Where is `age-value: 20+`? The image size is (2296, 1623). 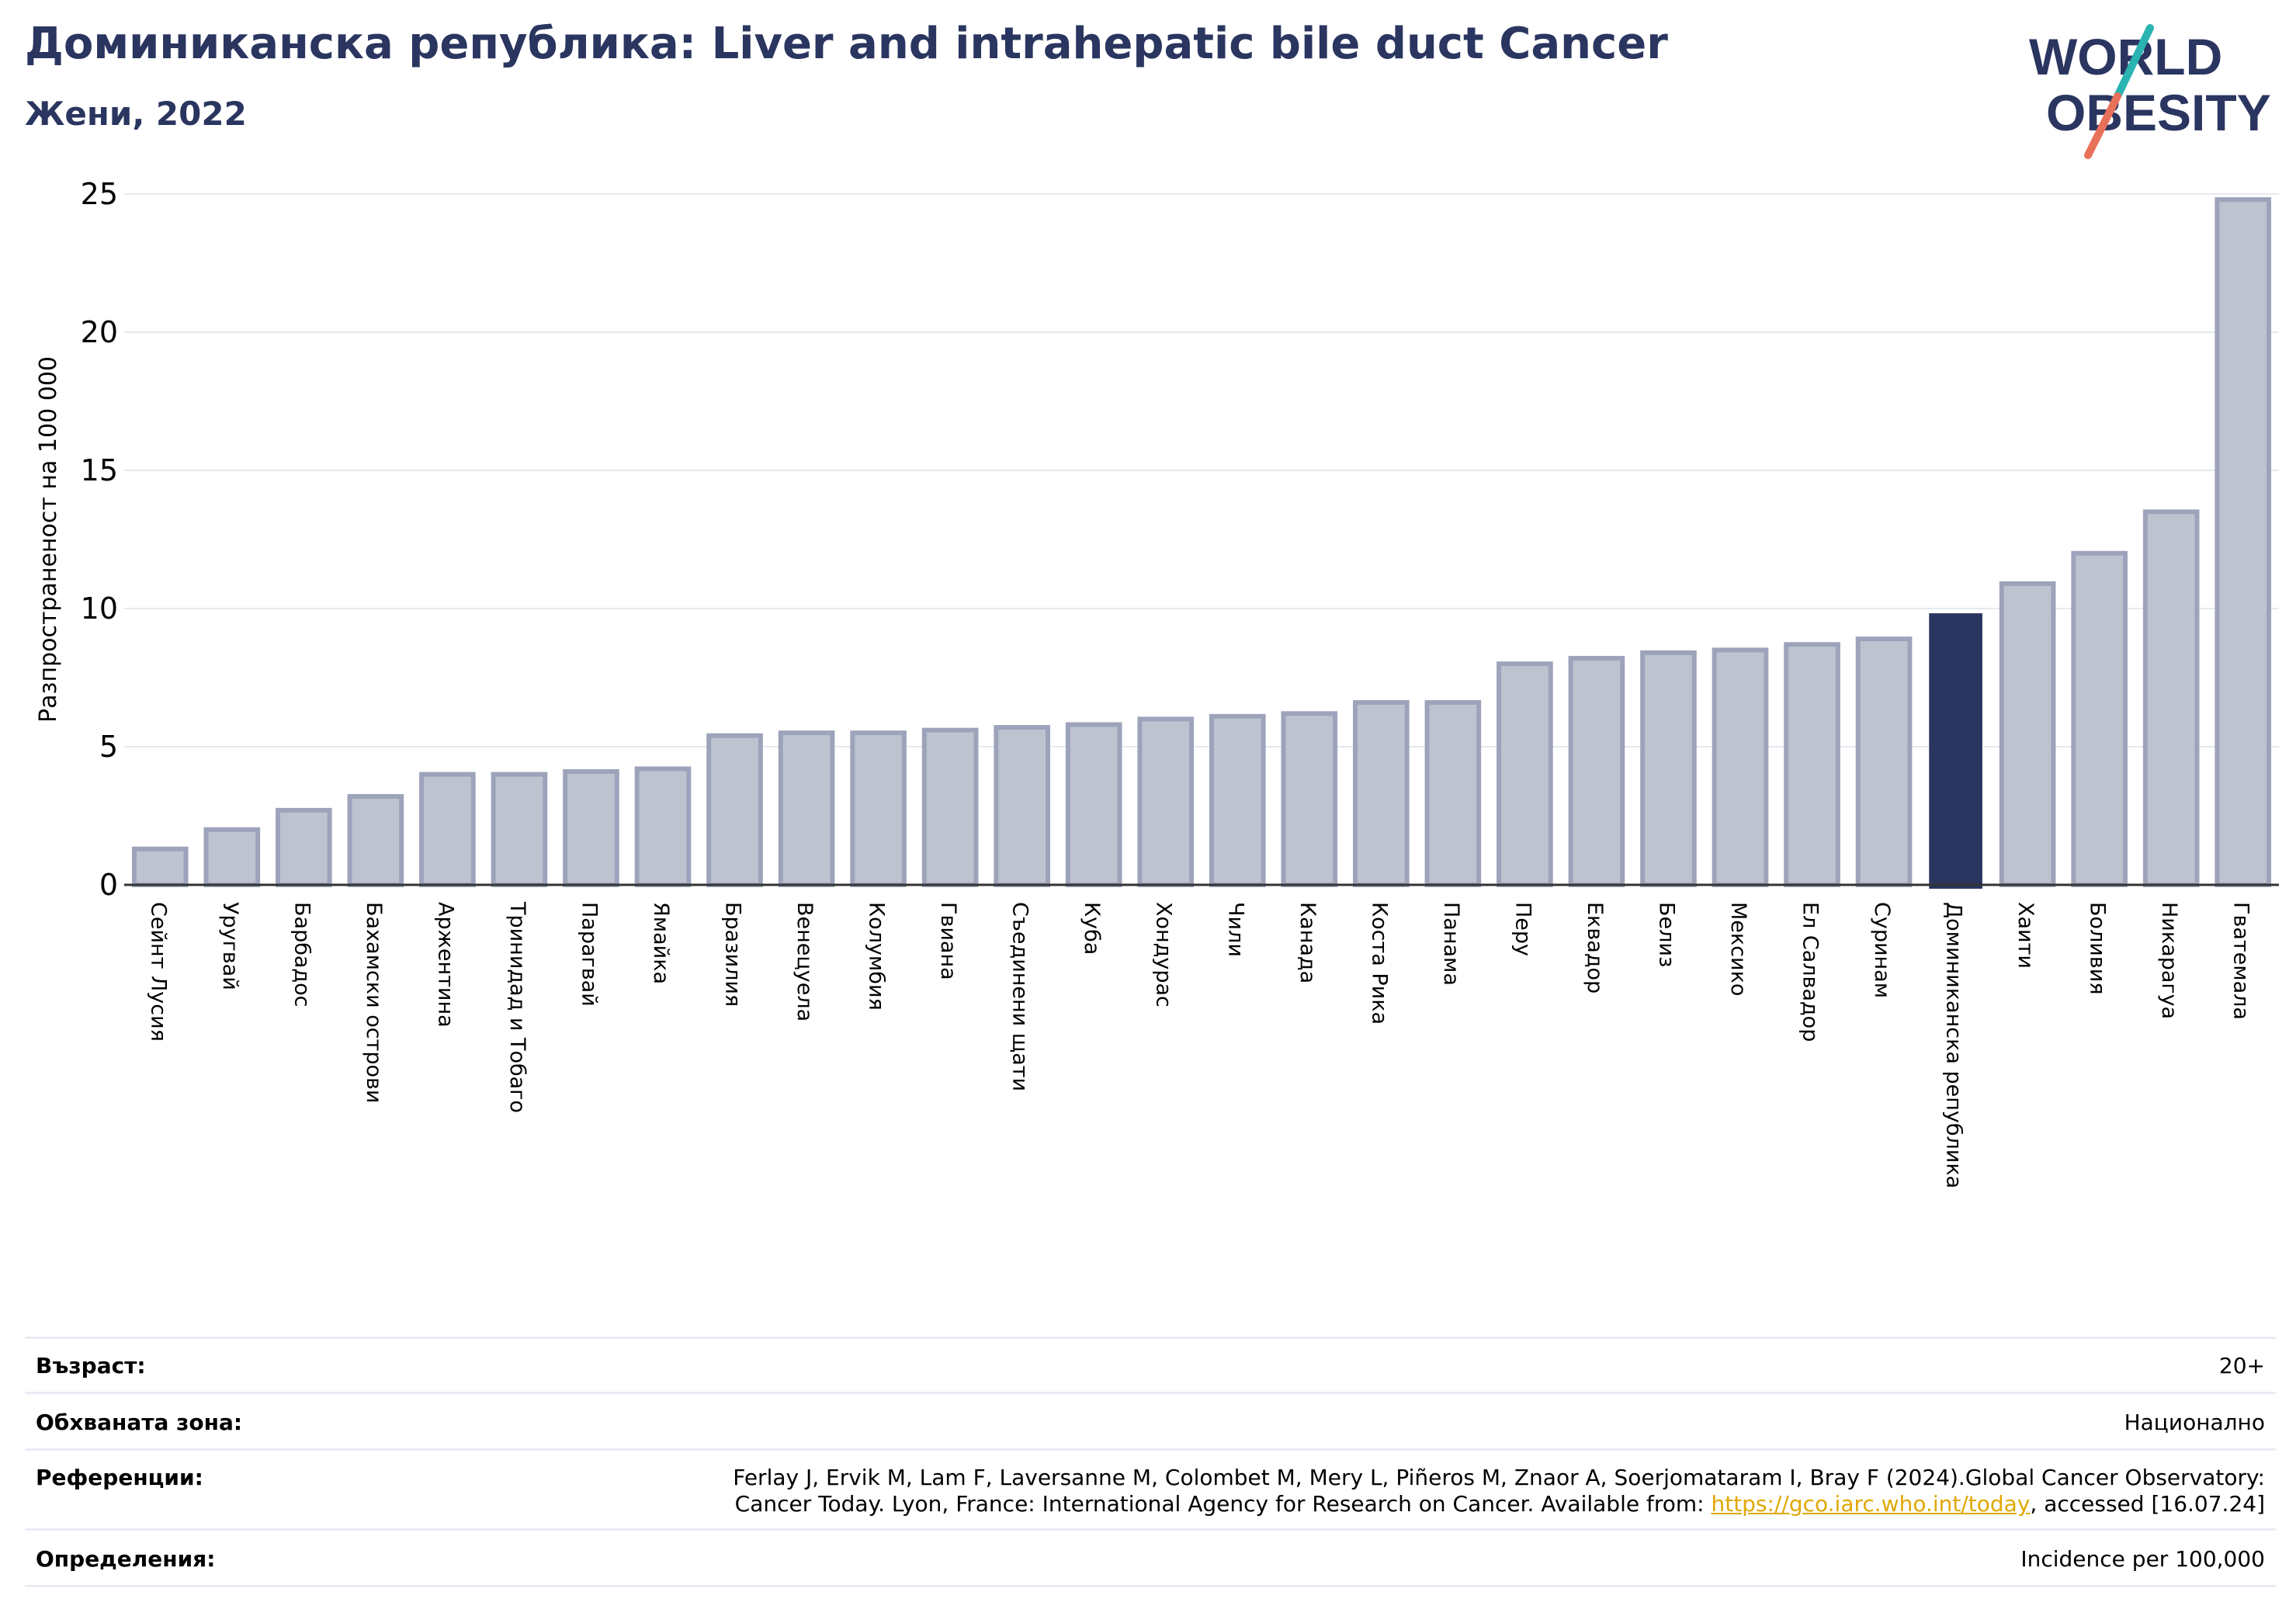 age-value: 20+ is located at coordinates (2241, 1366).